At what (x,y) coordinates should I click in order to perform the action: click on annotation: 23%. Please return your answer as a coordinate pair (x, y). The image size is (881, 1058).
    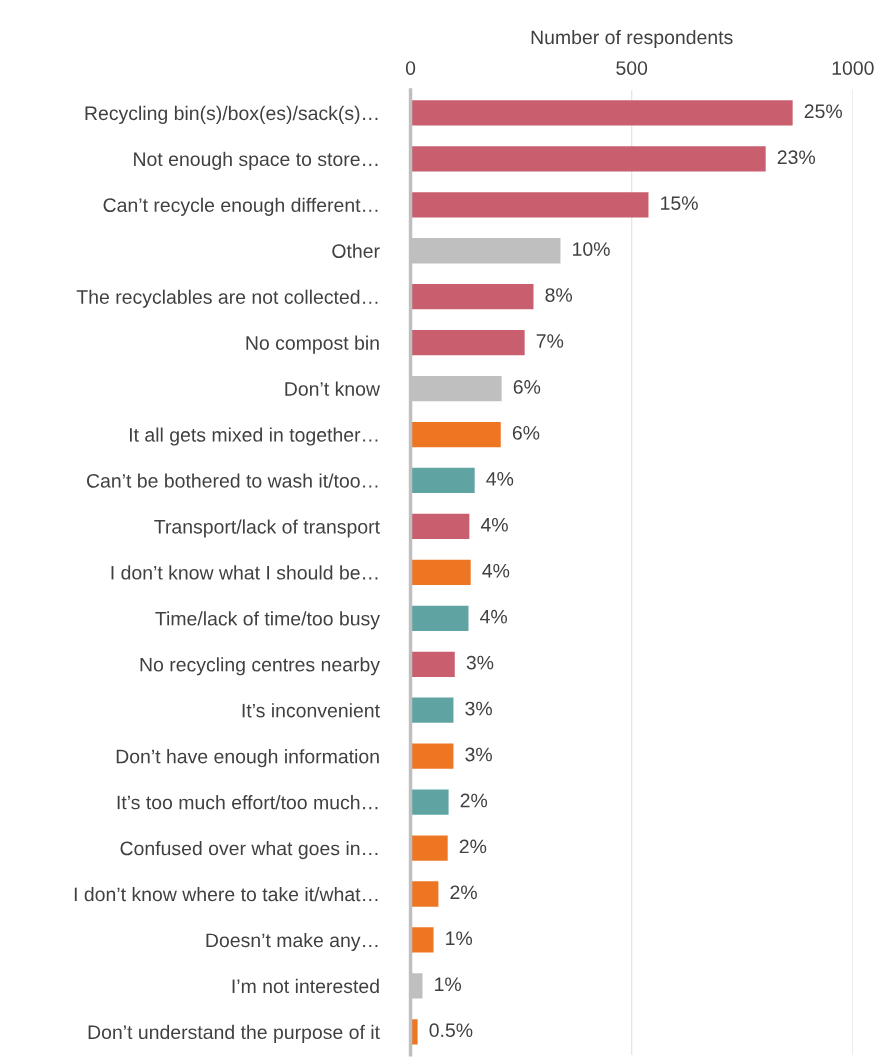
    Looking at the image, I should click on (796, 157).